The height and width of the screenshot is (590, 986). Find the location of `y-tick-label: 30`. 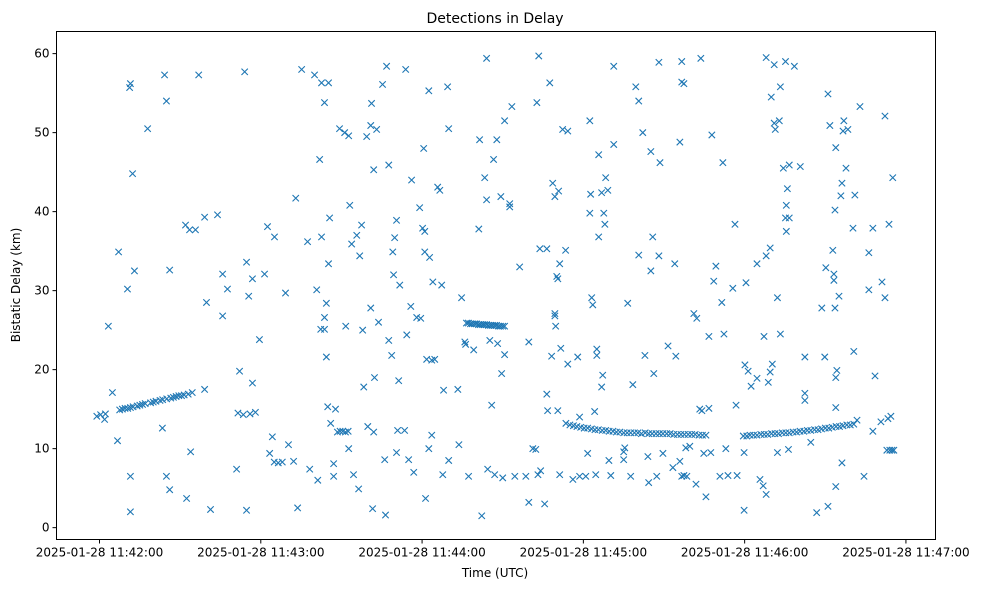

y-tick-label: 30 is located at coordinates (41, 291).